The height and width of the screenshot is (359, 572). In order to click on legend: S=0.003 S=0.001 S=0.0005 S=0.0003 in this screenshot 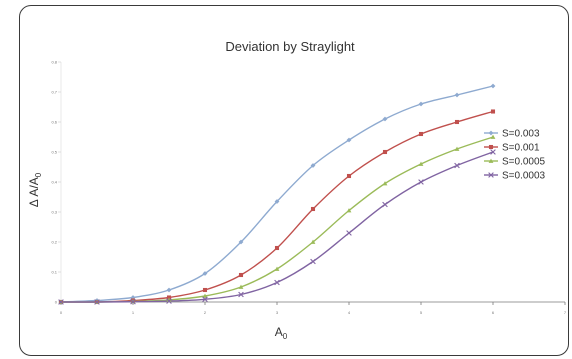, I will do `click(515, 155)`.